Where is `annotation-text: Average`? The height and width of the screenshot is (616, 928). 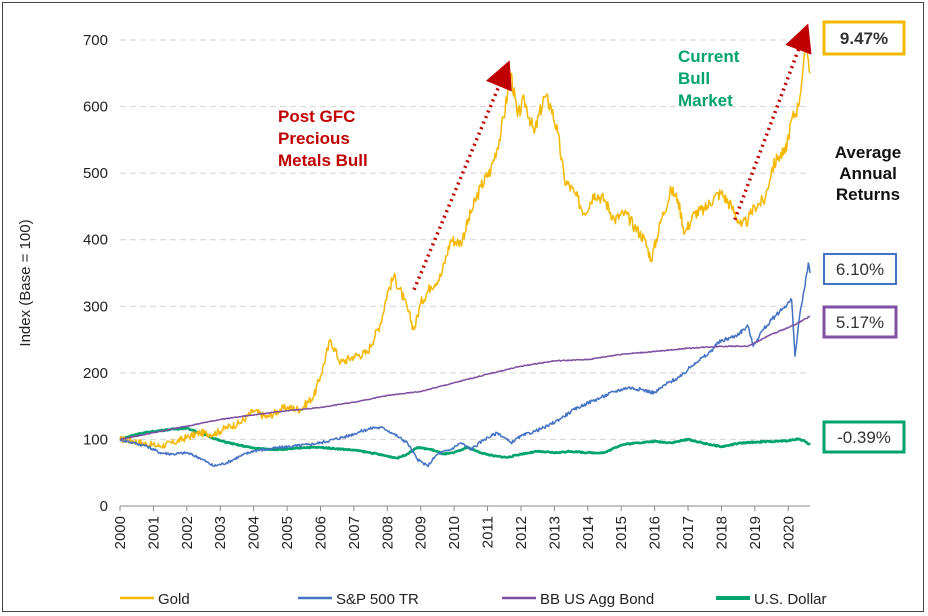
annotation-text: Average is located at coordinates (868, 152).